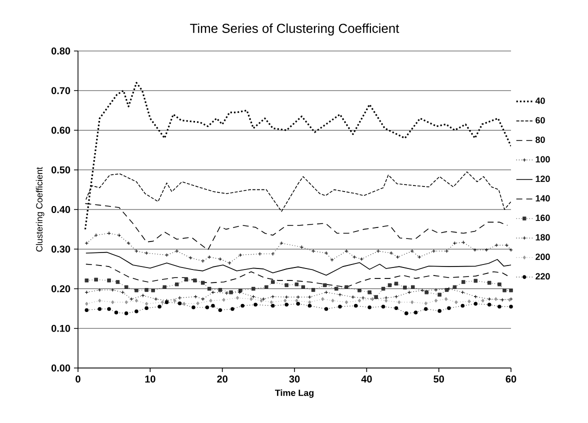 The height and width of the screenshot is (423, 588). What do you see at coordinates (543, 237) in the screenshot?
I see `legend-label: 180` at bounding box center [543, 237].